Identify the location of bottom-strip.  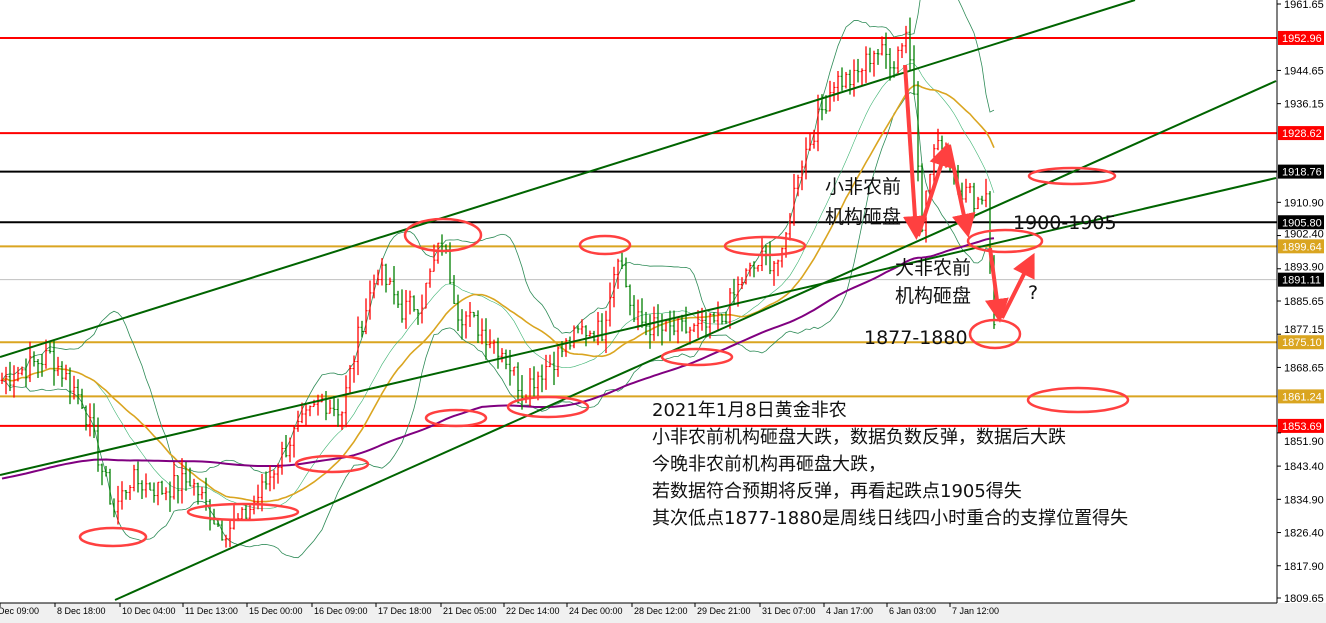
(663, 613).